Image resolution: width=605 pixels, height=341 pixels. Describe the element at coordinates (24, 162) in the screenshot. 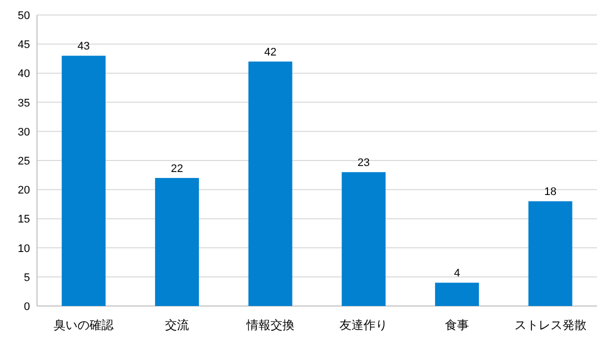

I see `y-tick-label: 25` at that location.